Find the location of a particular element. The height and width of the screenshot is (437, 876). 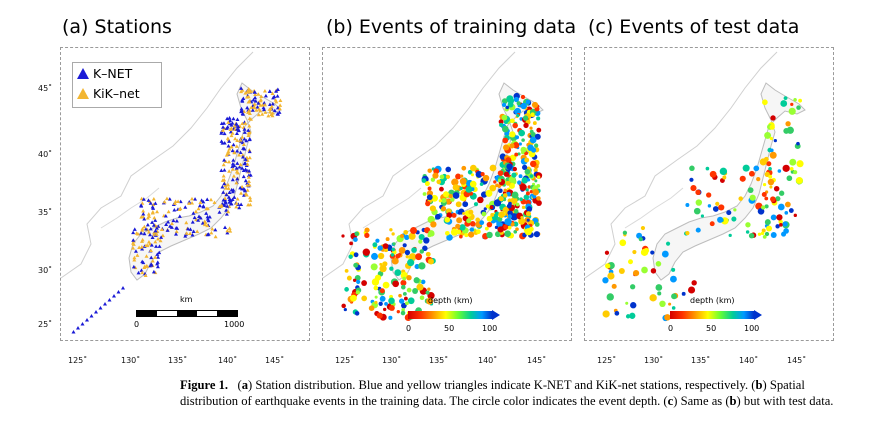

legend-item-knet: K–NET is located at coordinates (104, 74).